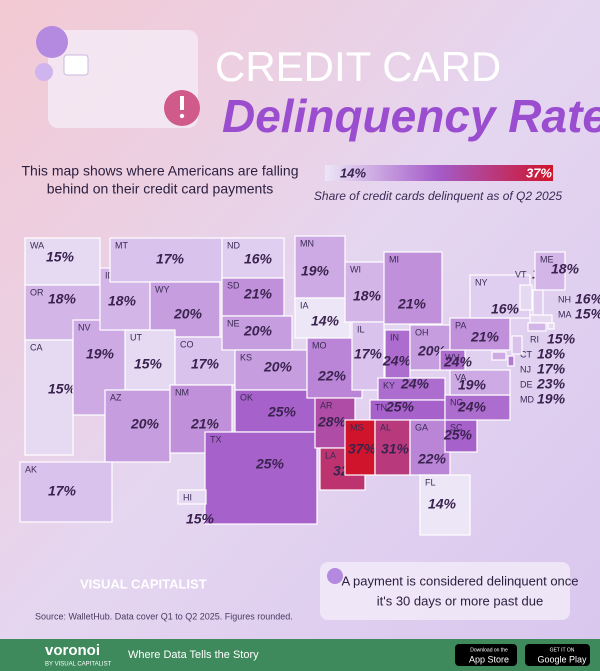 The image size is (600, 671). Describe the element at coordinates (539, 172) in the screenshot. I see `legend-max: 37%` at that location.